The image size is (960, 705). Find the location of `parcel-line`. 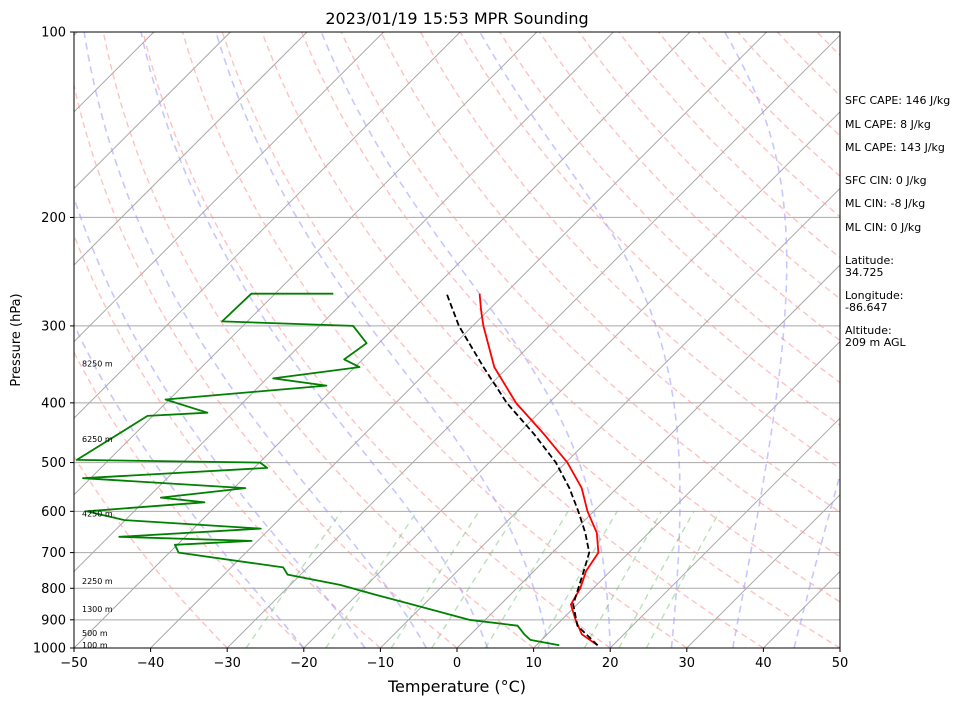

parcel-line is located at coordinates (522, 469).